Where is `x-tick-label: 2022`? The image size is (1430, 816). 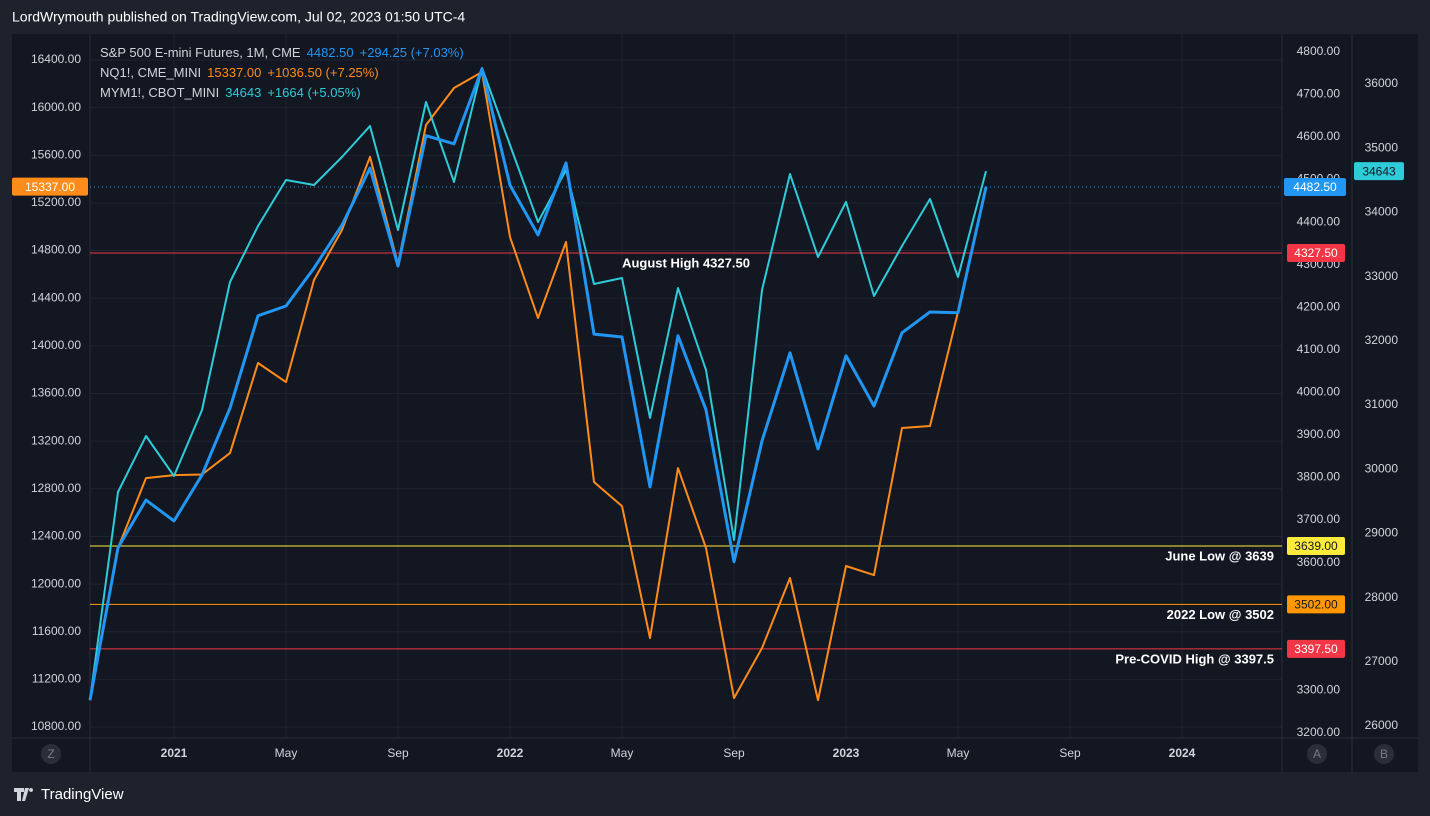
x-tick-label: 2022 is located at coordinates (510, 753).